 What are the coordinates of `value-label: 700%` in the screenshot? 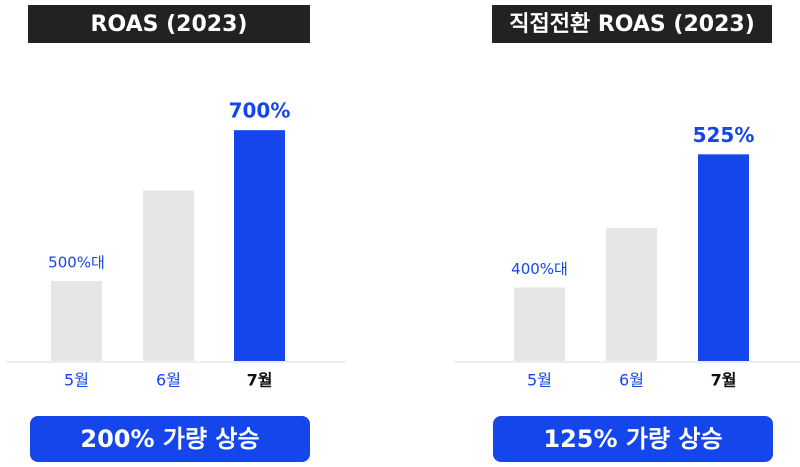 It's located at (260, 111).